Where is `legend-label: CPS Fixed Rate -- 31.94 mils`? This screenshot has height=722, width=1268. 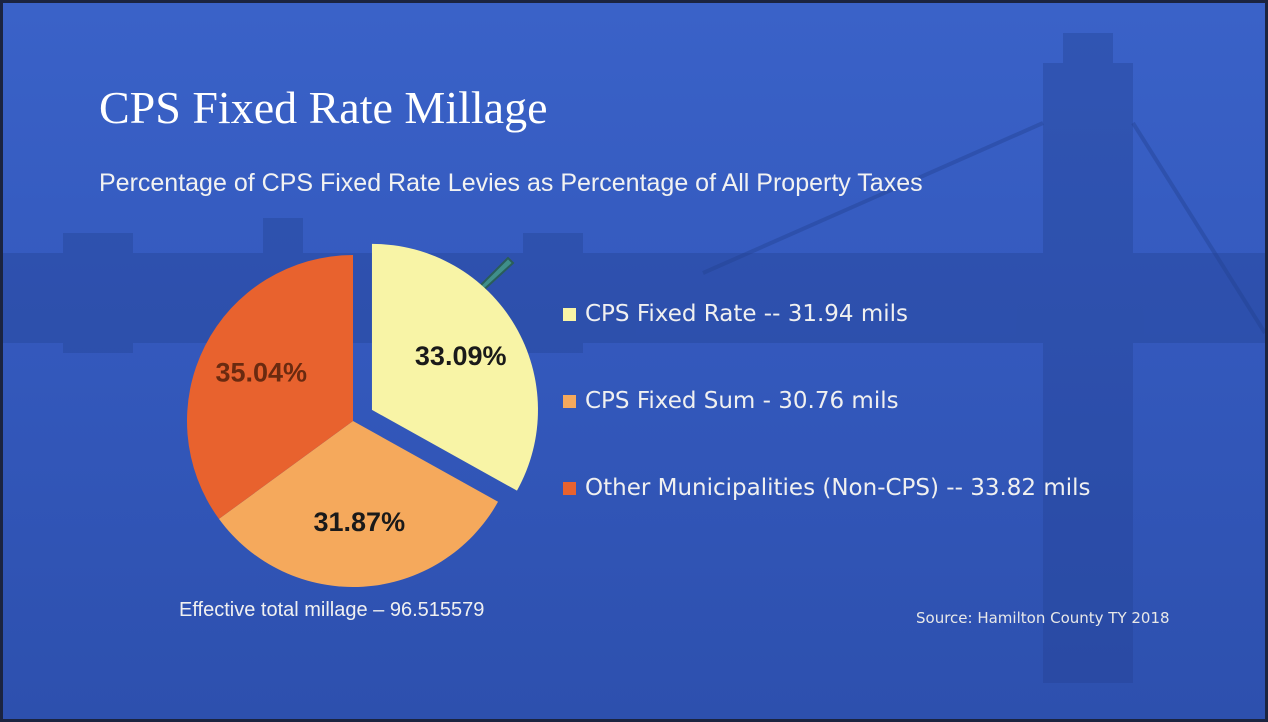
legend-label: CPS Fixed Rate -- 31.94 mils is located at coordinates (747, 314).